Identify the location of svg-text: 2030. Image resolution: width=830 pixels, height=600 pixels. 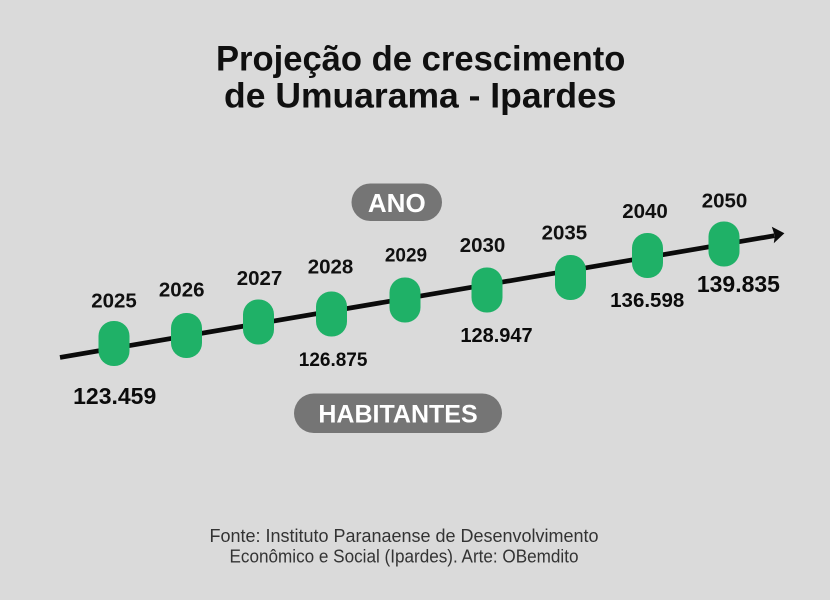
(483, 245).